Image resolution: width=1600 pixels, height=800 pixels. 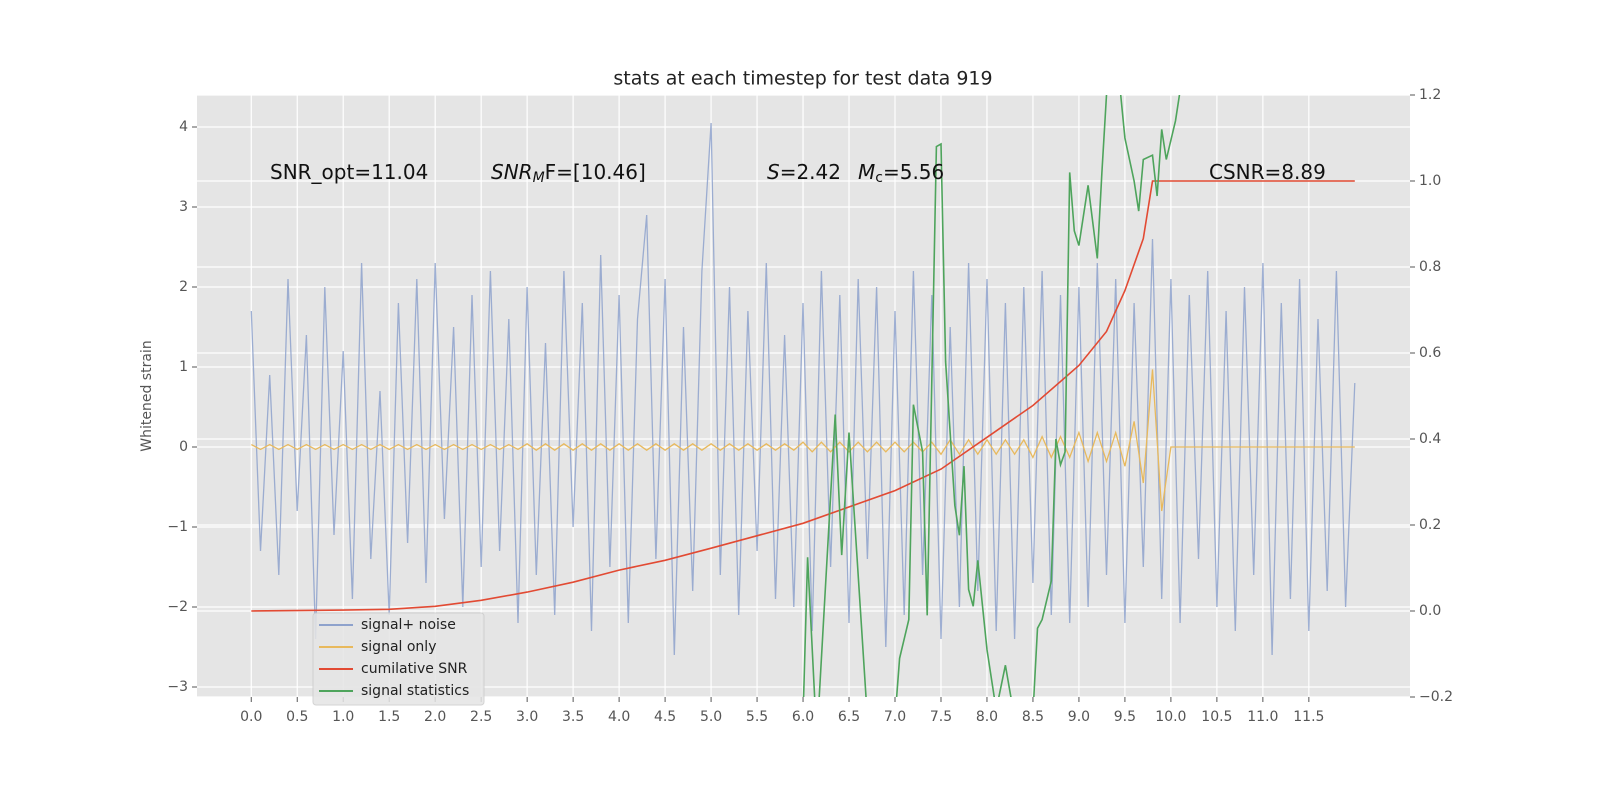 What do you see at coordinates (1170, 717) in the screenshot?
I see `x-tick-label: 10.0` at bounding box center [1170, 717].